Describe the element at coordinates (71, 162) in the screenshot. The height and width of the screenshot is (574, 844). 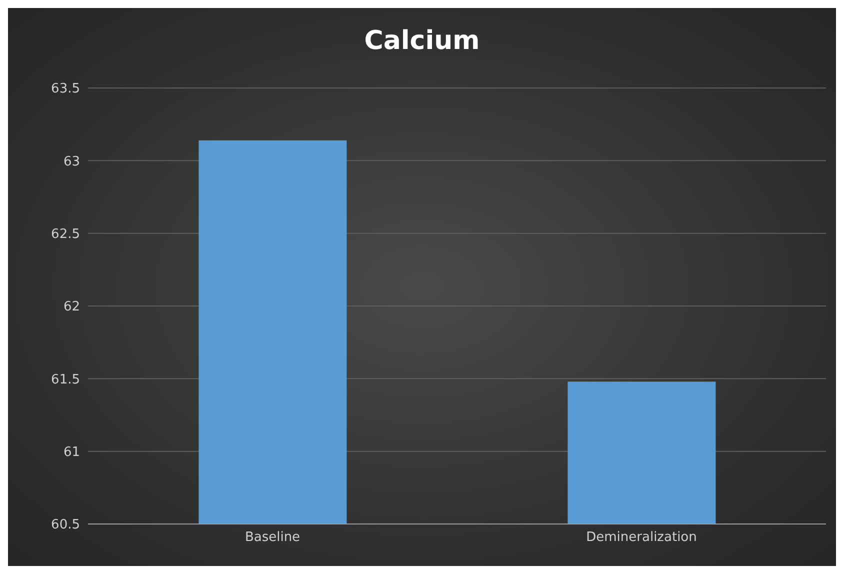
I see `y-tick-label: 63` at that location.